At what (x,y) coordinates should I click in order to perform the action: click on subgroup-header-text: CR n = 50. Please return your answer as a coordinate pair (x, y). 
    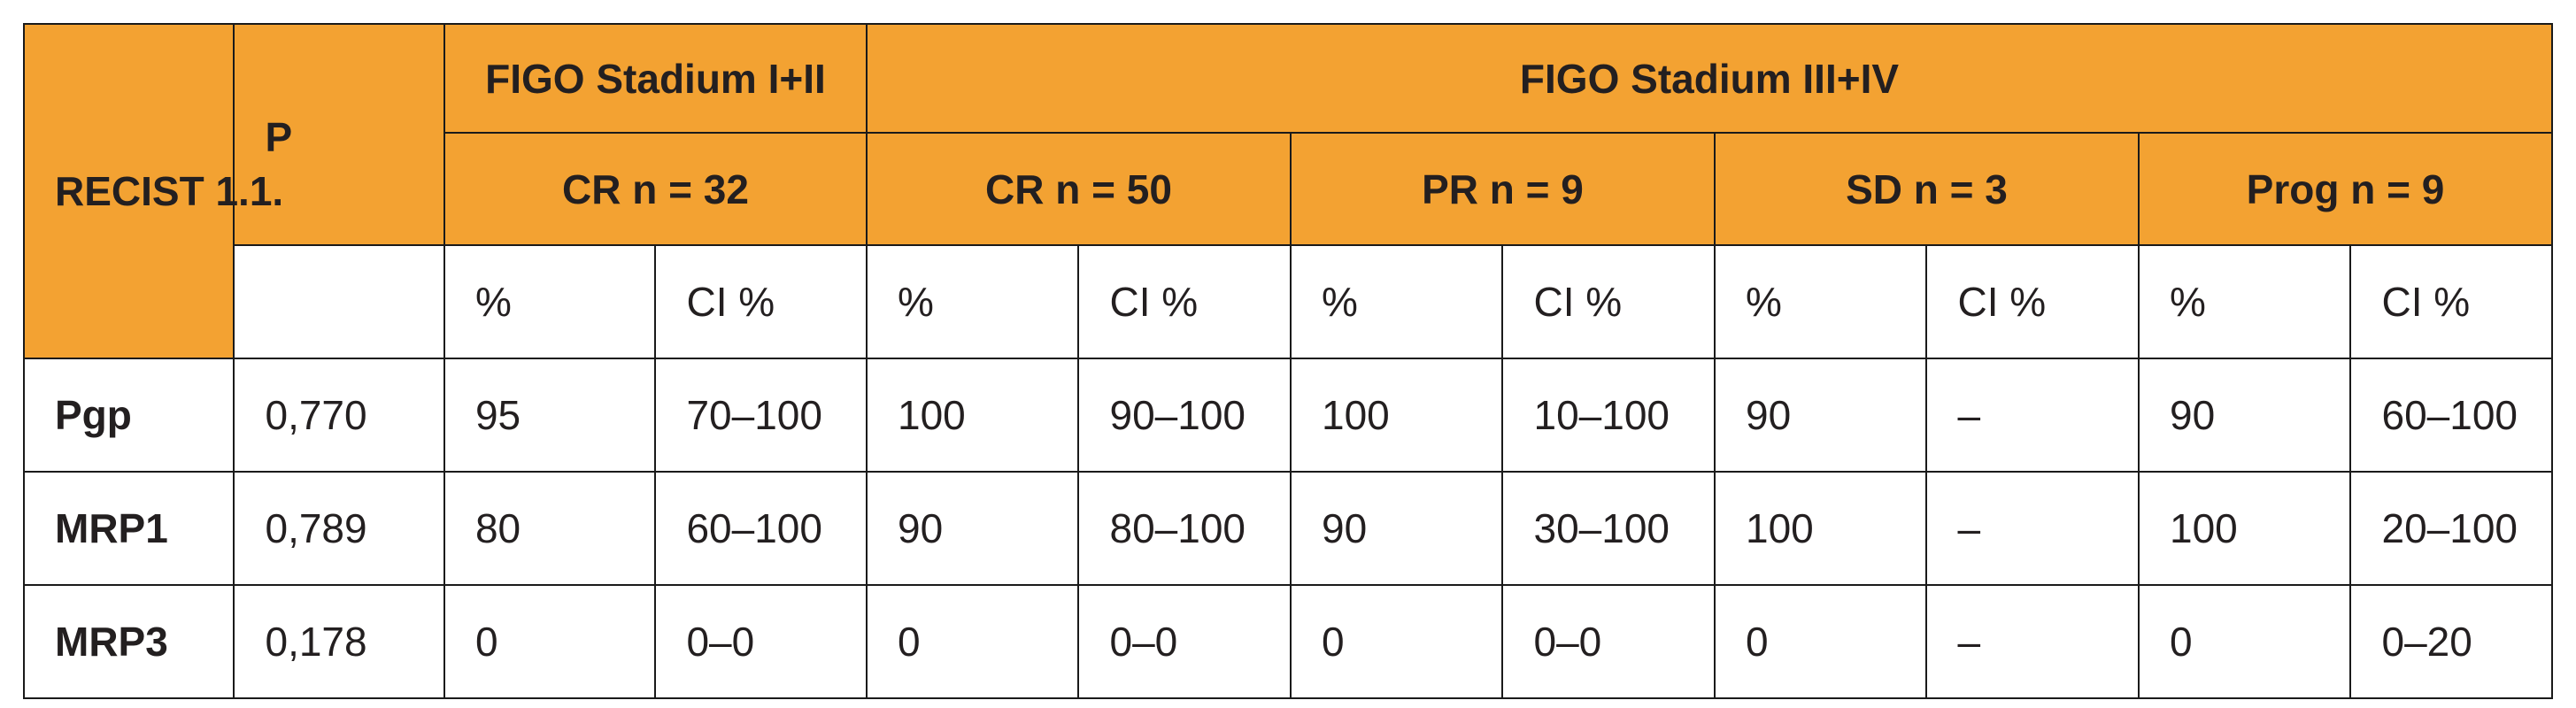
    Looking at the image, I should click on (1078, 188).